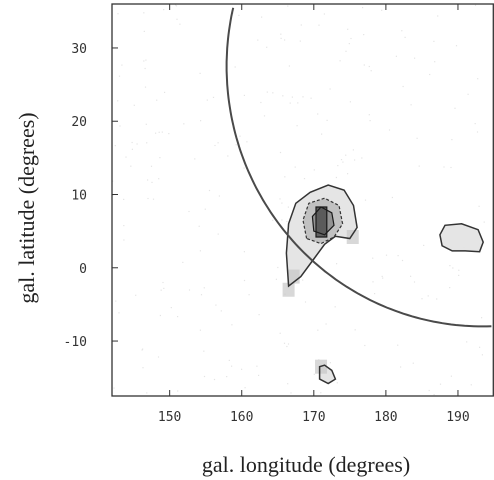  I want to click on y-axis-ticks: 30 20 10 0 -10, so click(91, 196).